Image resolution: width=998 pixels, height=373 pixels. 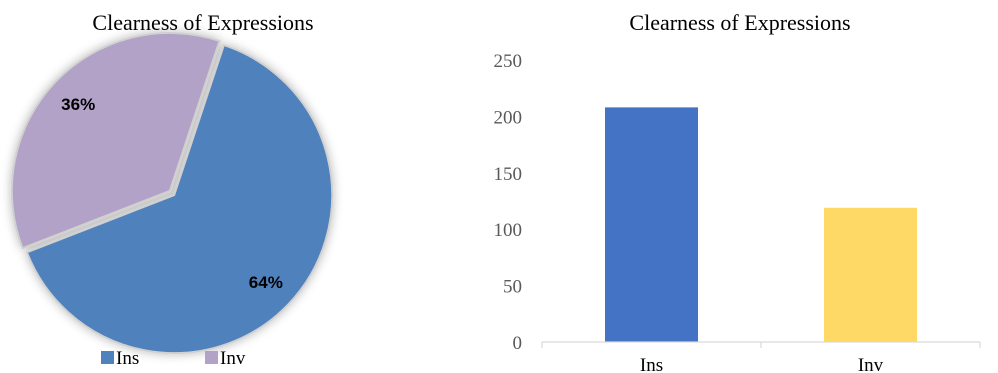 I want to click on x-category-label-inv: Inv, so click(x=871, y=364).